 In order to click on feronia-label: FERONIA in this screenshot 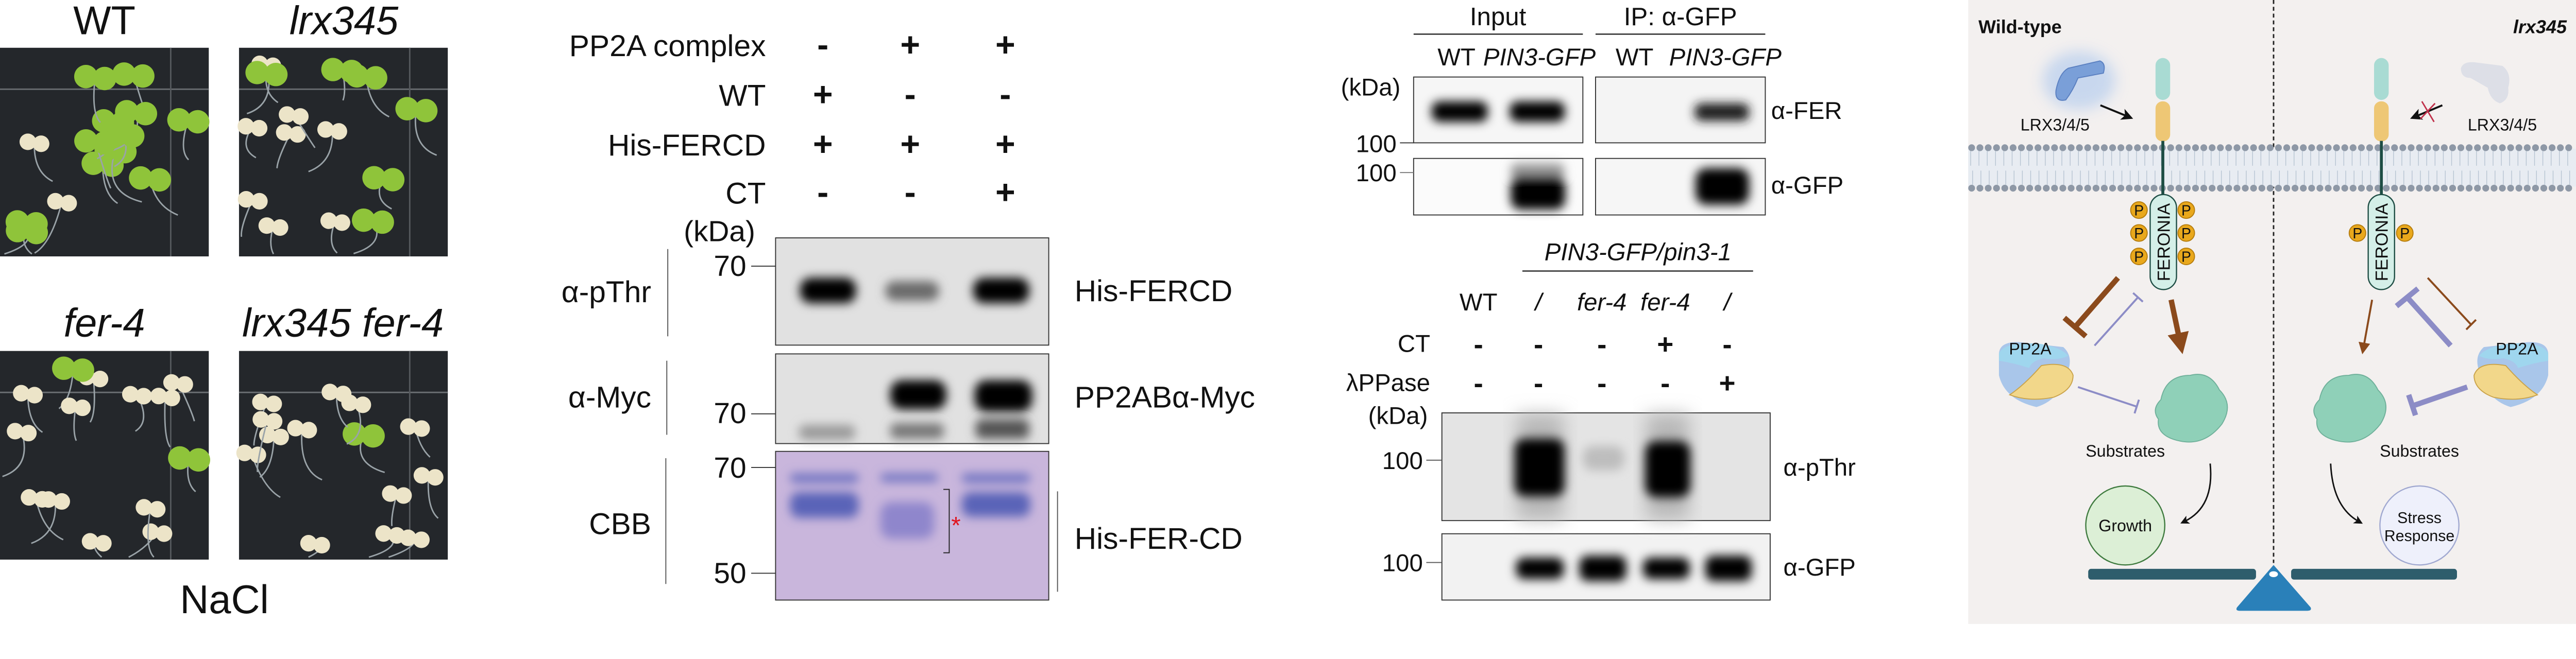, I will do `click(2382, 243)`.